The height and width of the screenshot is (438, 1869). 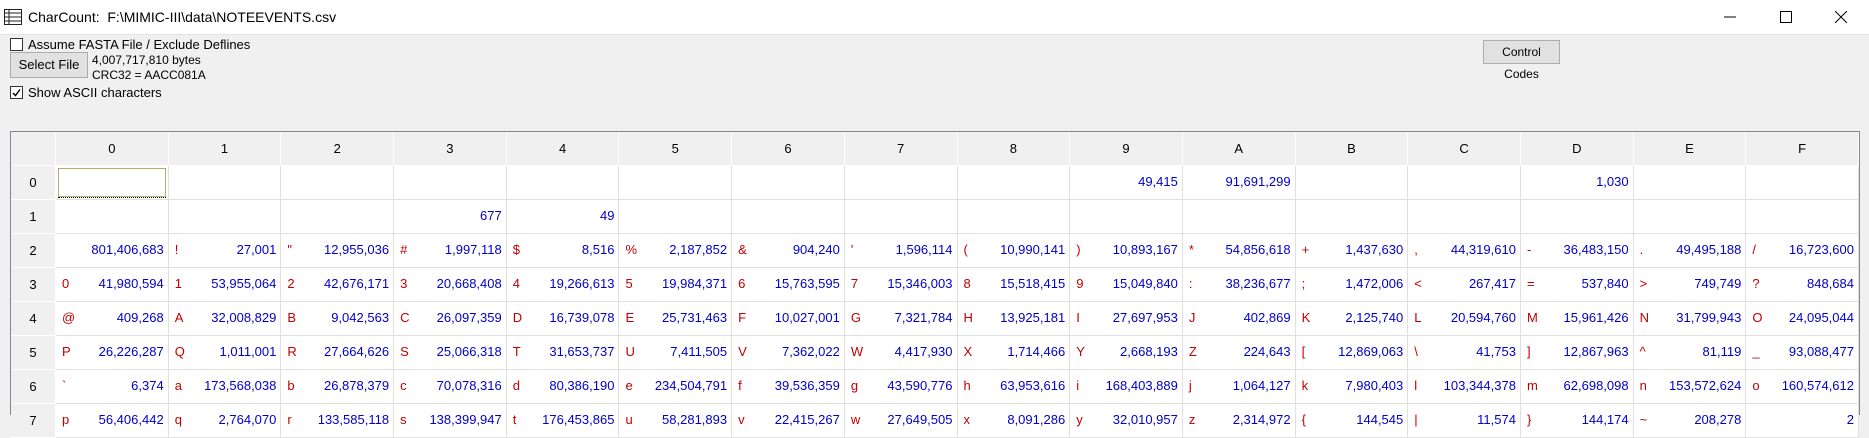 What do you see at coordinates (901, 386) in the screenshot?
I see `grid-cell: g 43,590,776` at bounding box center [901, 386].